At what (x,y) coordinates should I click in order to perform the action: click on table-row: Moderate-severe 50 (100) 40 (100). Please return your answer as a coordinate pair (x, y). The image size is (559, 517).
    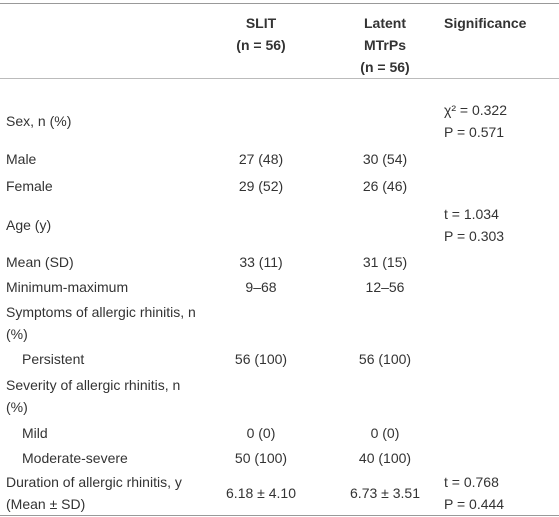
    Looking at the image, I should click on (279, 458).